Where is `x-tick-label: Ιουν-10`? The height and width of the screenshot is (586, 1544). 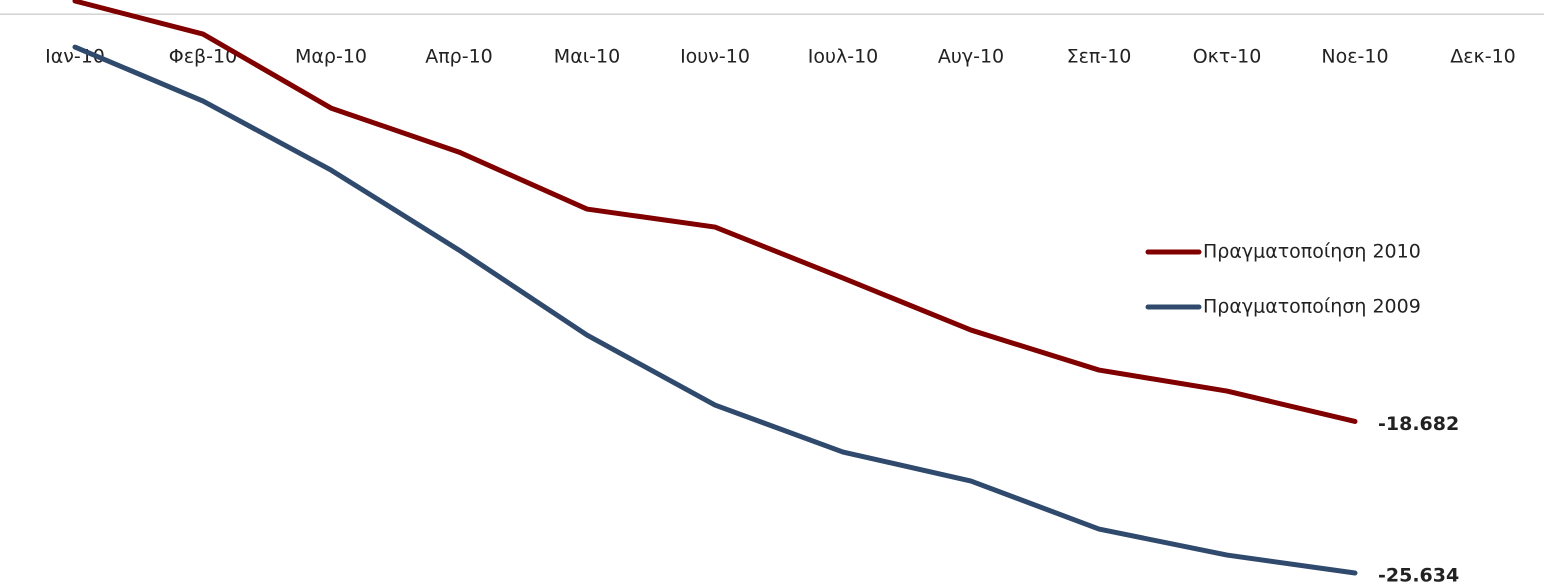 x-tick-label: Ιουν-10 is located at coordinates (715, 57).